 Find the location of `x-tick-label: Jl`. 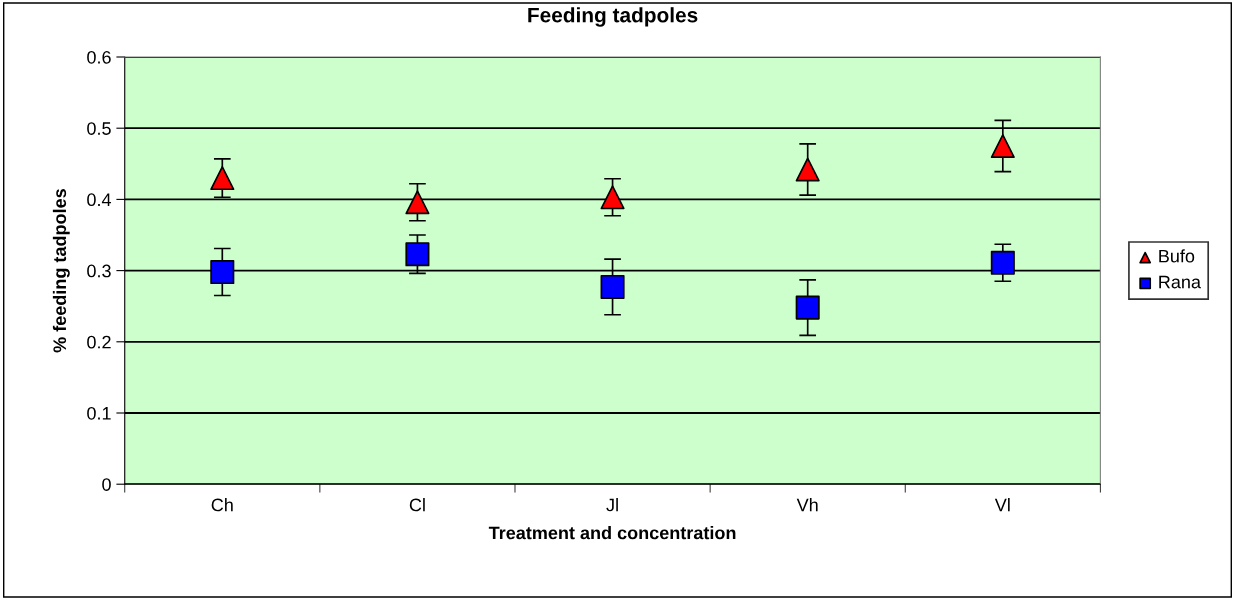

x-tick-label: Jl is located at coordinates (612, 505).